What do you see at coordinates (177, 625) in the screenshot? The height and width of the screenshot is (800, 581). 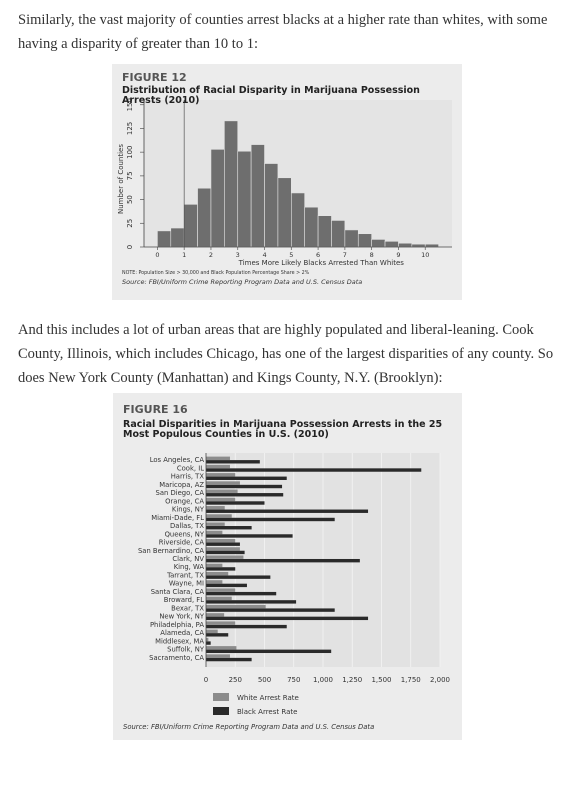 I see `y-tick-label: Philadelphia, PA` at bounding box center [177, 625].